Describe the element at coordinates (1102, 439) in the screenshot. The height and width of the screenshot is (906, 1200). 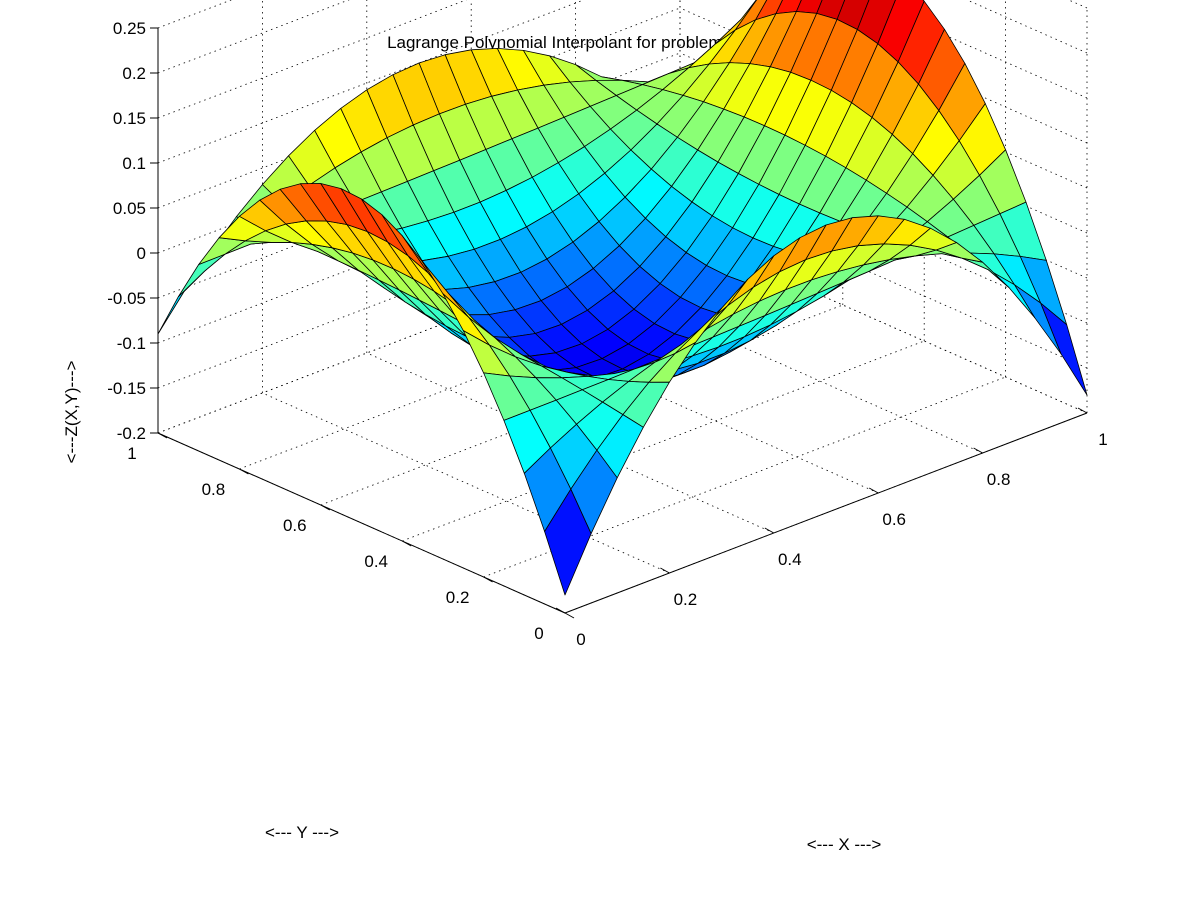
I see `x-tick-label: 1` at that location.